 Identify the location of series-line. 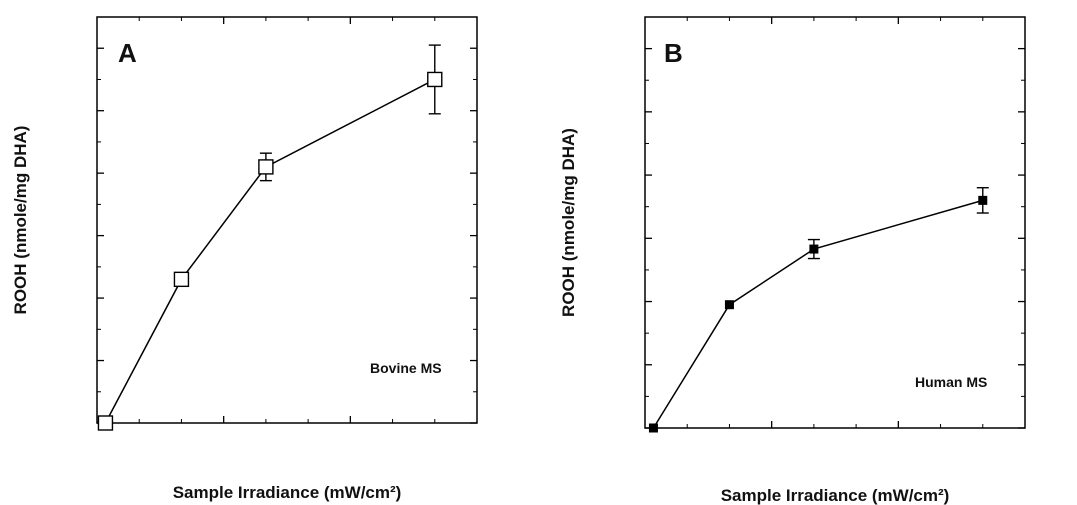
(817, 314).